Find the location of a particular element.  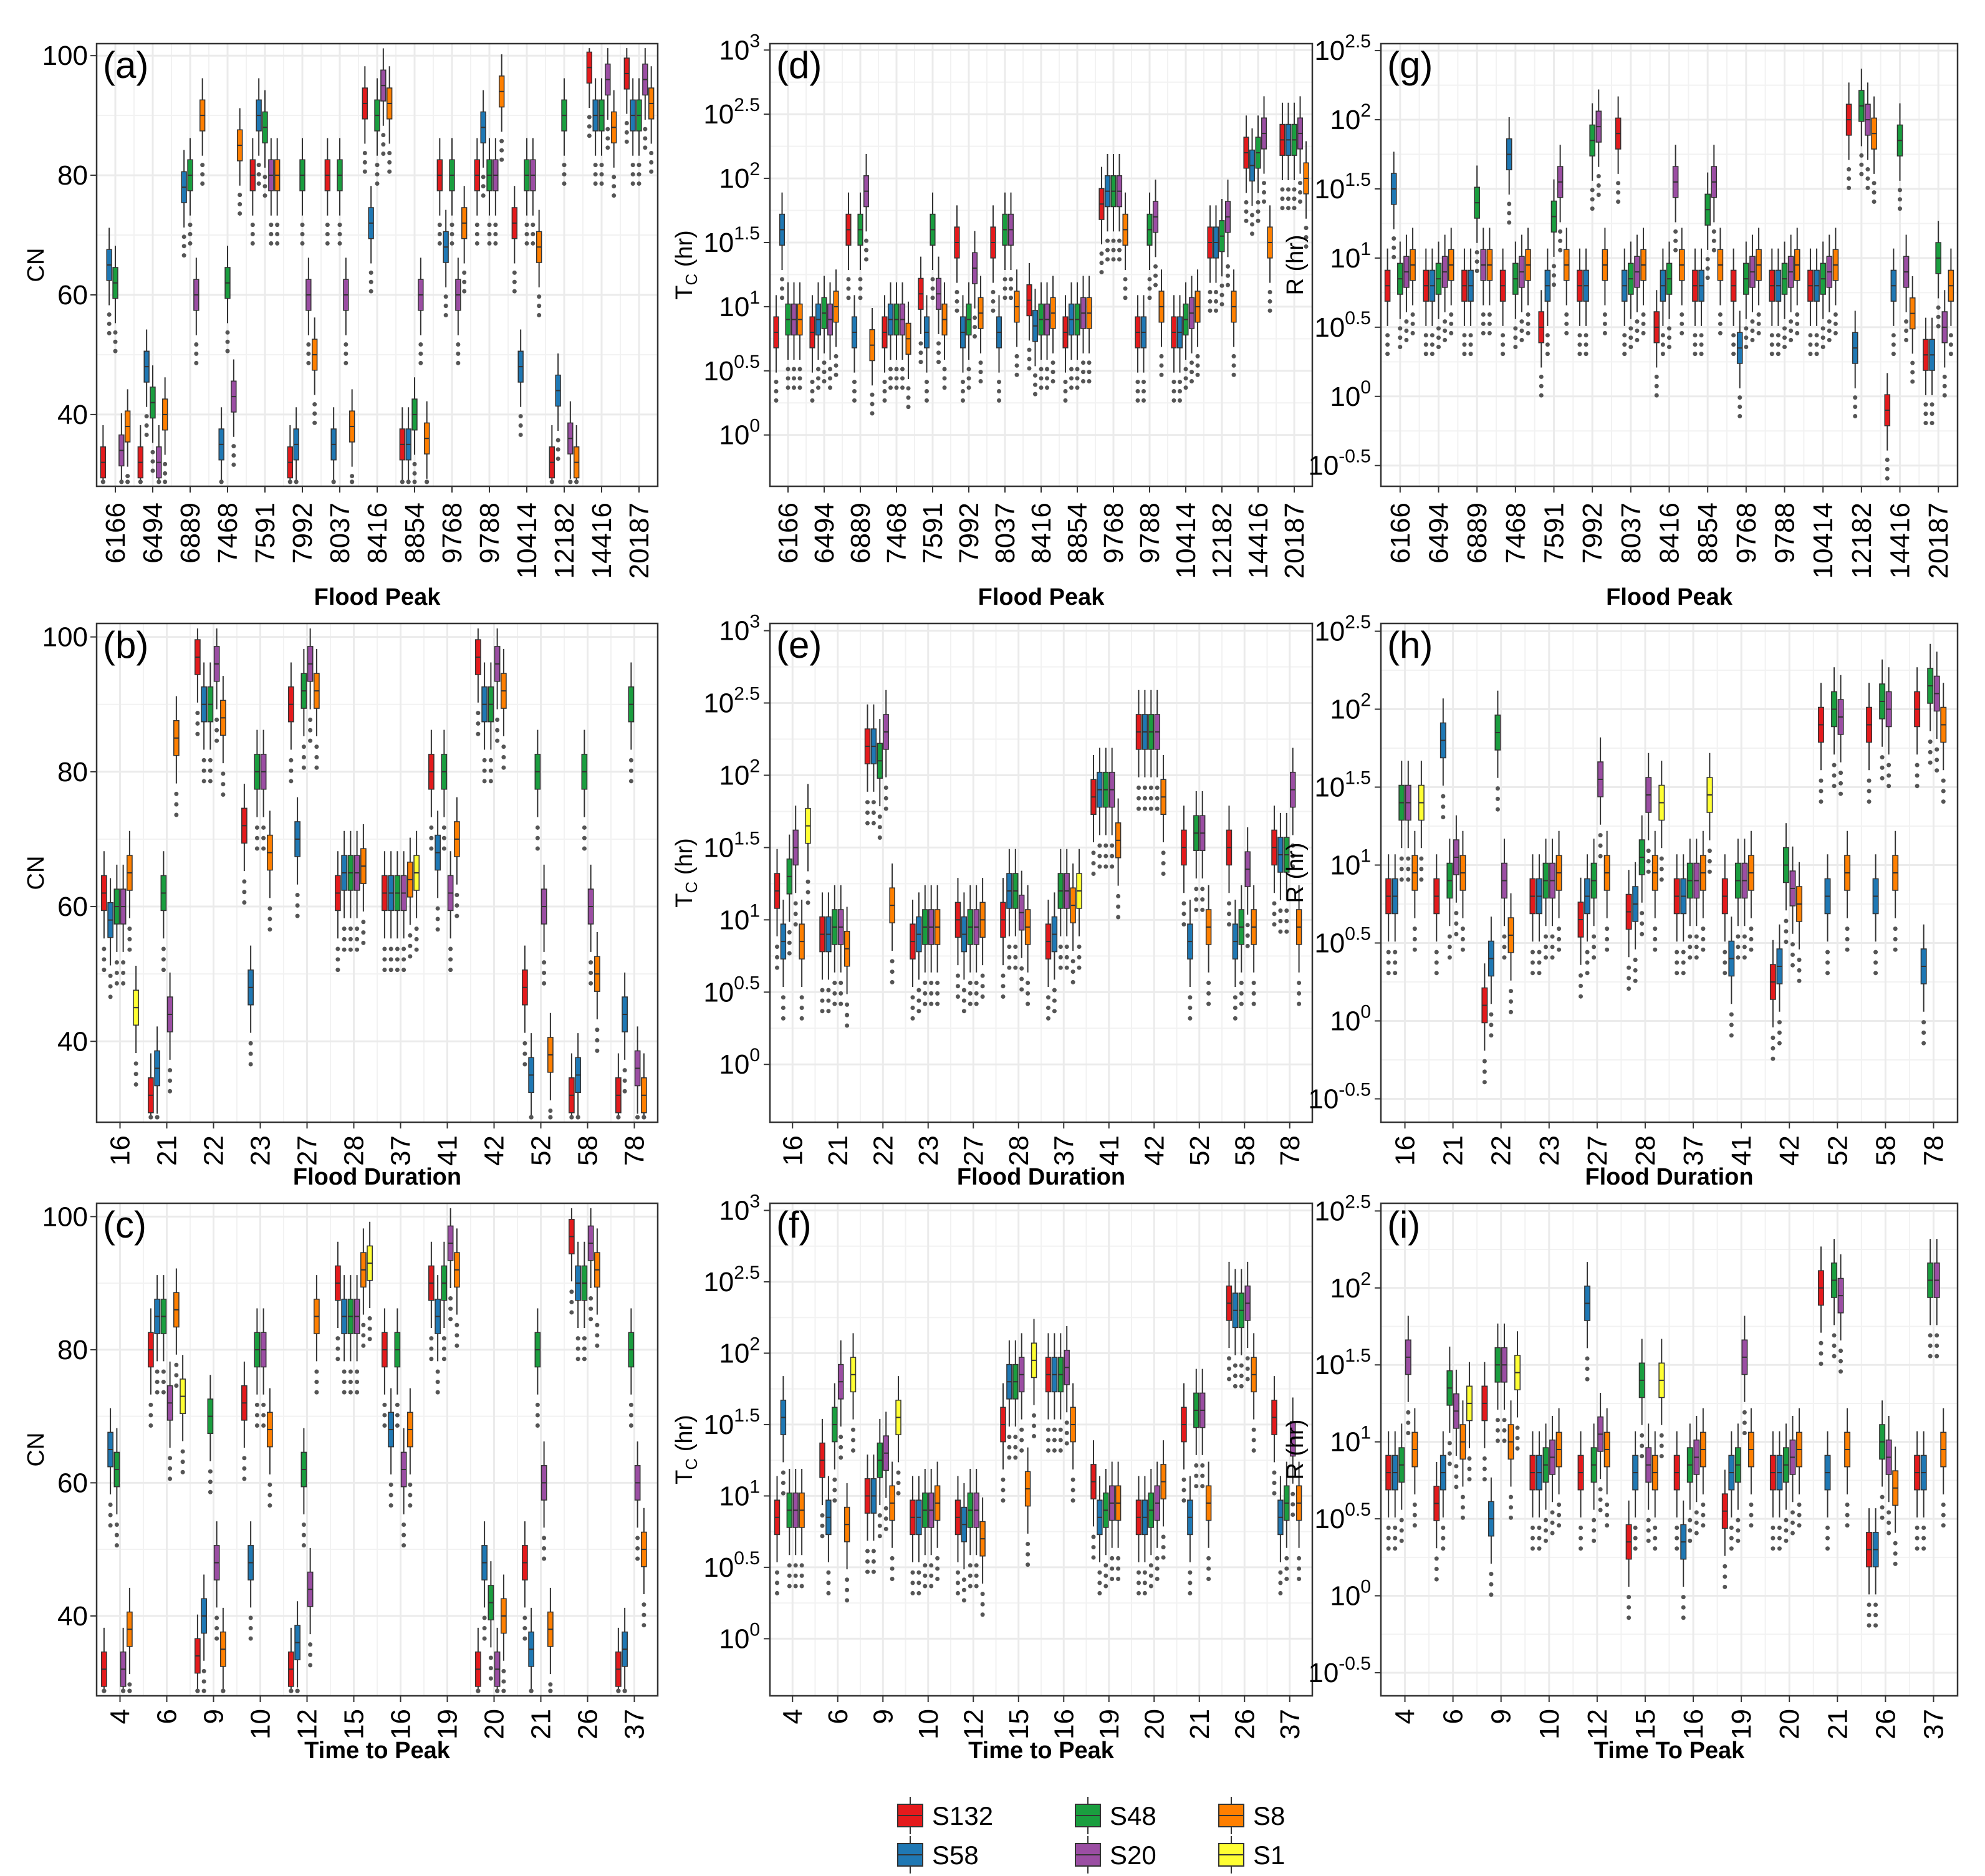

x-tick-label: 27 is located at coordinates (1598, 1150).